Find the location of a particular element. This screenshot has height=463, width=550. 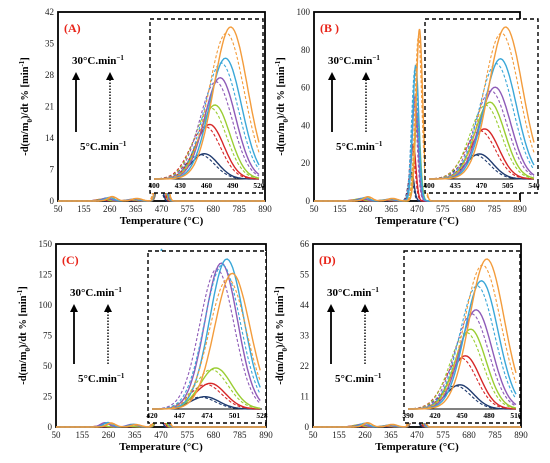

y-tick-label: 22 is located at coordinates (304, 366).